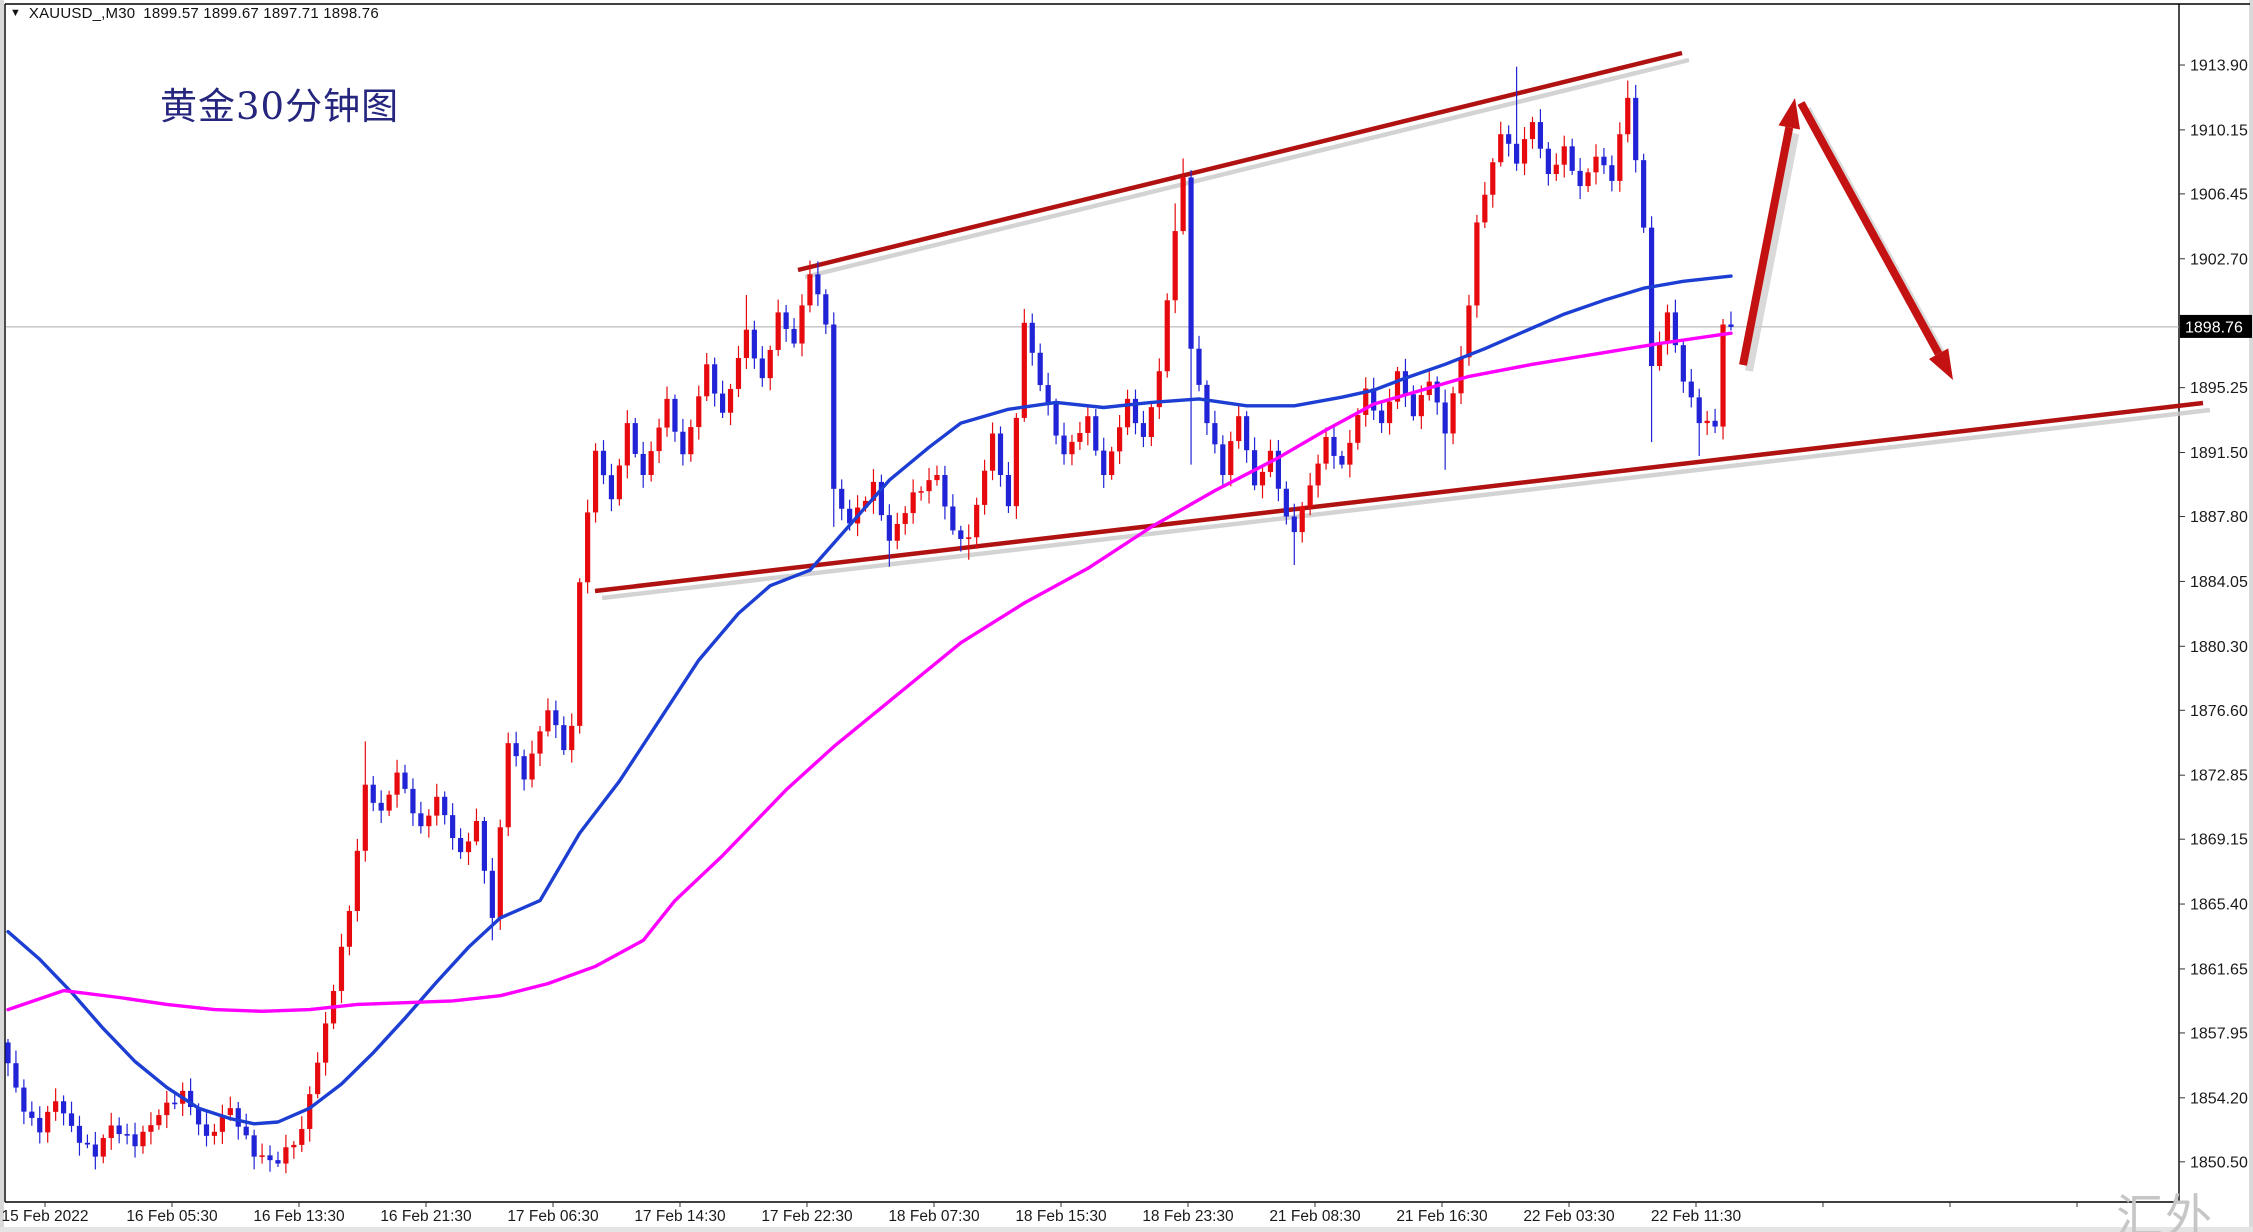 Image resolution: width=2253 pixels, height=1232 pixels. What do you see at coordinates (2219, 905) in the screenshot?
I see `price-tick-label: 1865.40` at bounding box center [2219, 905].